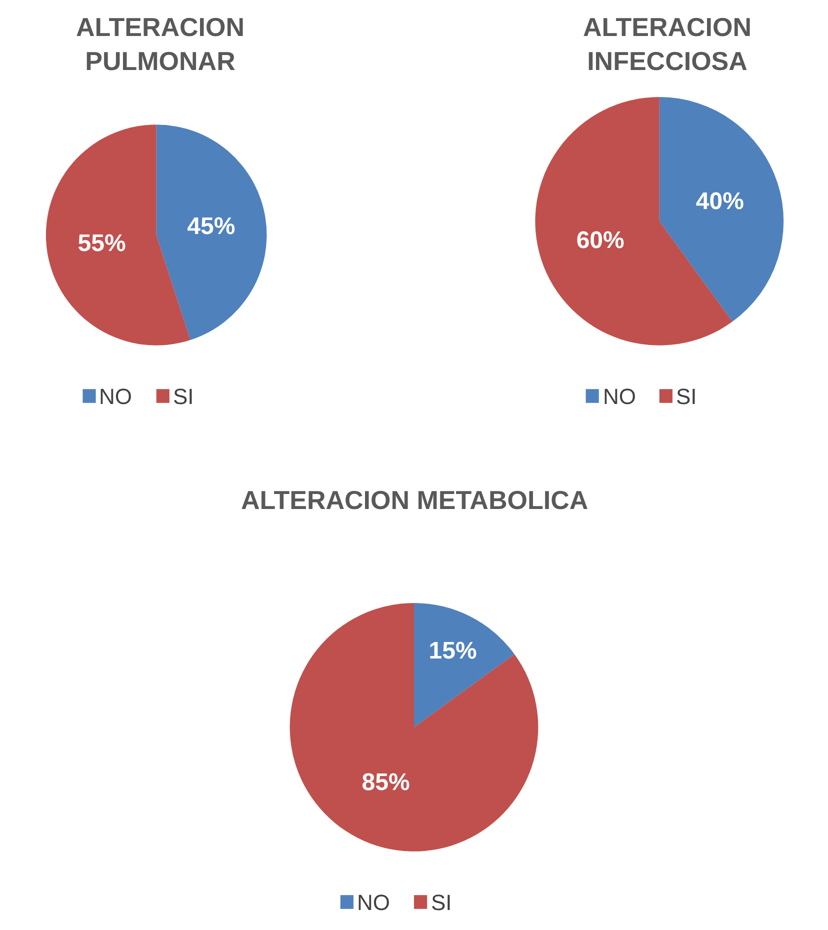  What do you see at coordinates (102, 244) in the screenshot?
I see `data-label: 55%` at bounding box center [102, 244].